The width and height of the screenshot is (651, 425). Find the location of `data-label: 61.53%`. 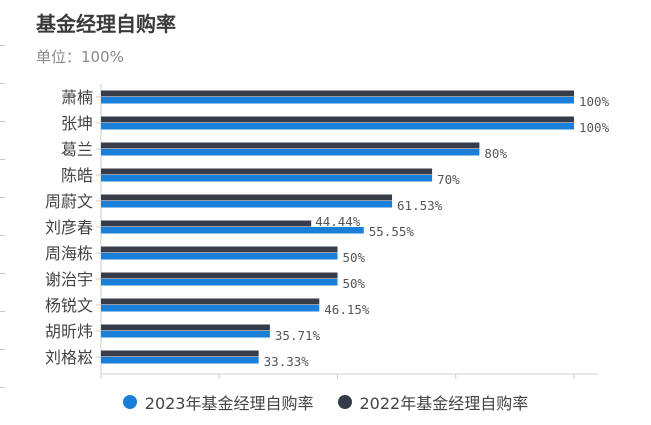

data-label: 61.53% is located at coordinates (420, 205).